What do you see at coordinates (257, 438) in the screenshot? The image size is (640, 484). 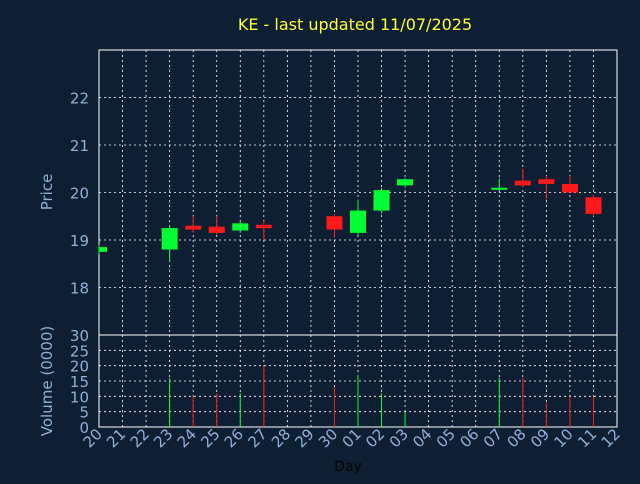 I see `x-tick-label: 27` at bounding box center [257, 438].